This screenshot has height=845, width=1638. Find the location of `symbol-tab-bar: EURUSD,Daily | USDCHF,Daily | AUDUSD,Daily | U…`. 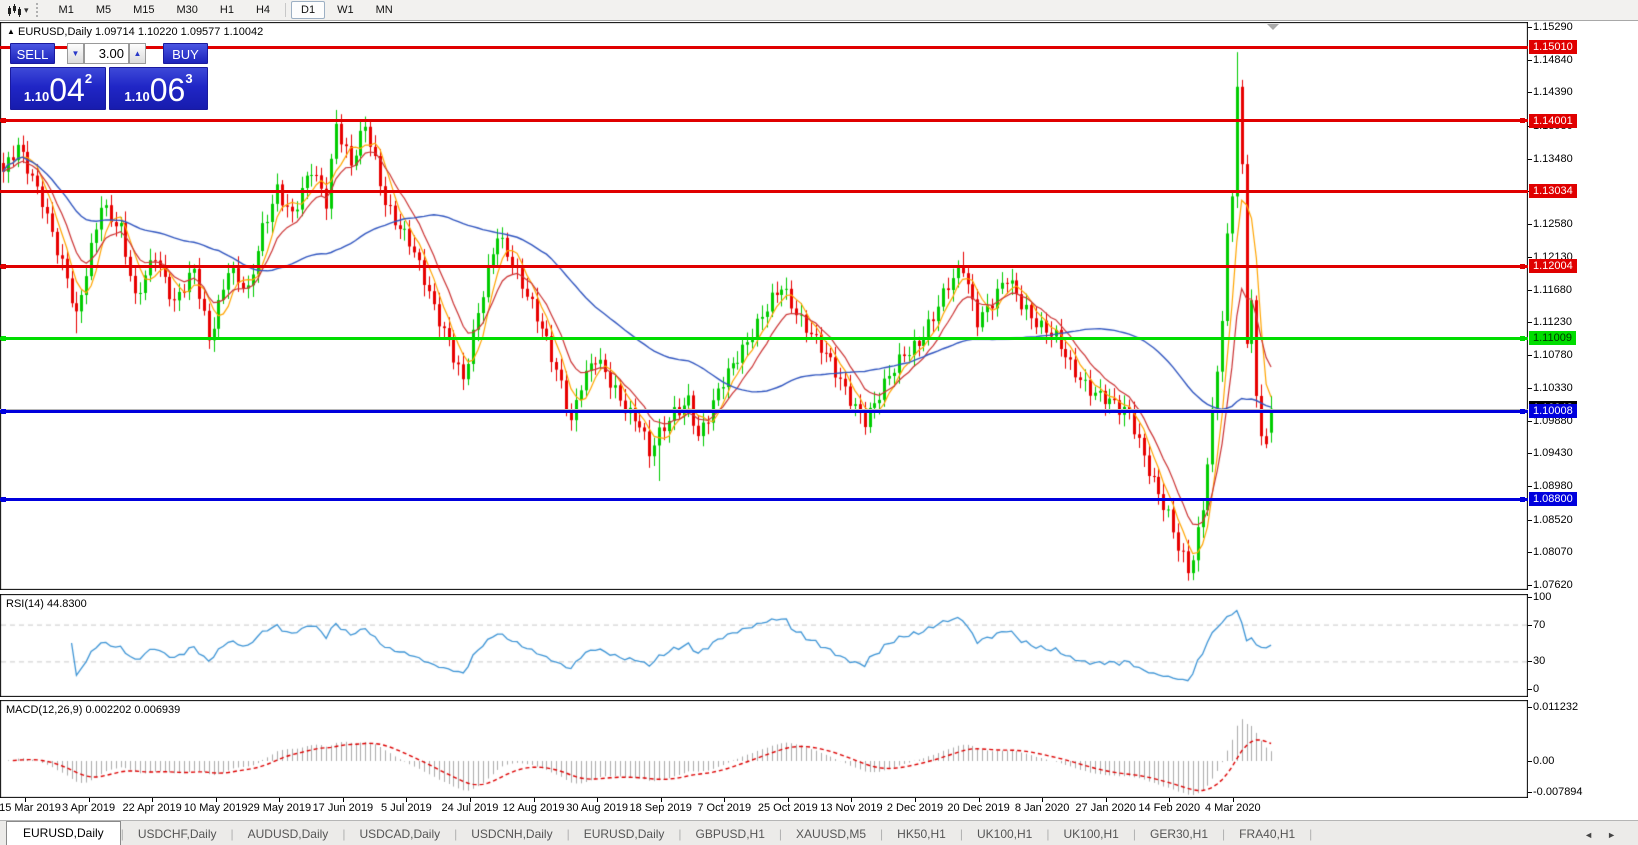

symbol-tab-bar: EURUSD,Daily | USDCHF,Daily | AUDUSD,Daily | U… is located at coordinates (819, 832).